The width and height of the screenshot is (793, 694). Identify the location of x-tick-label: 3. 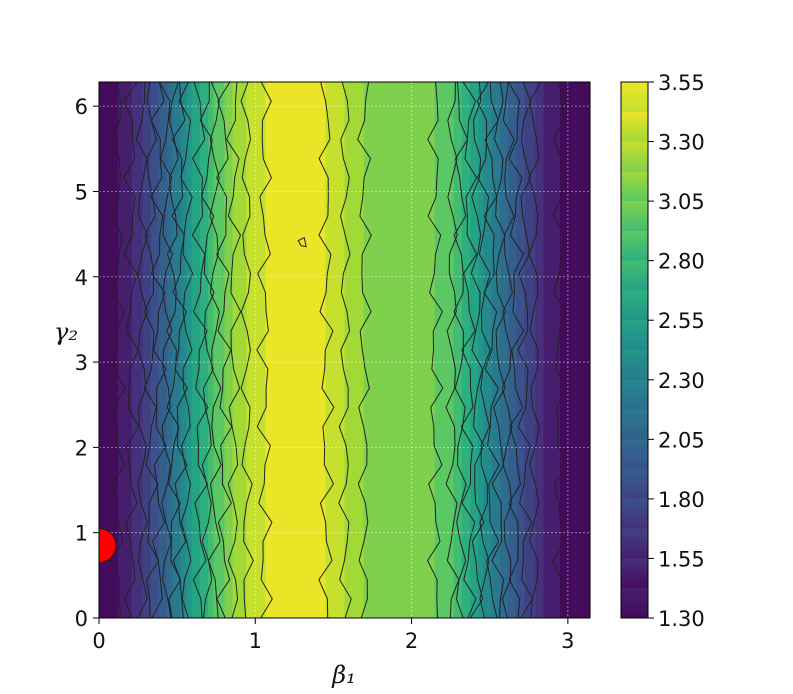
(567, 641).